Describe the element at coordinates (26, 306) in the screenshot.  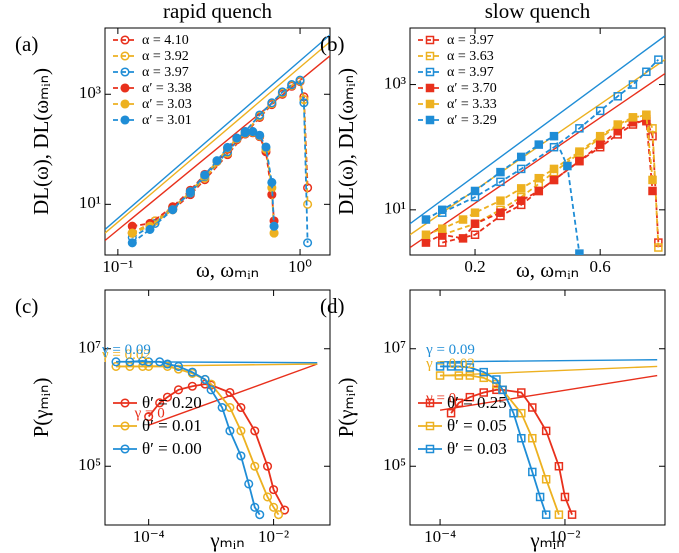
I see `panel-label: (c)` at that location.